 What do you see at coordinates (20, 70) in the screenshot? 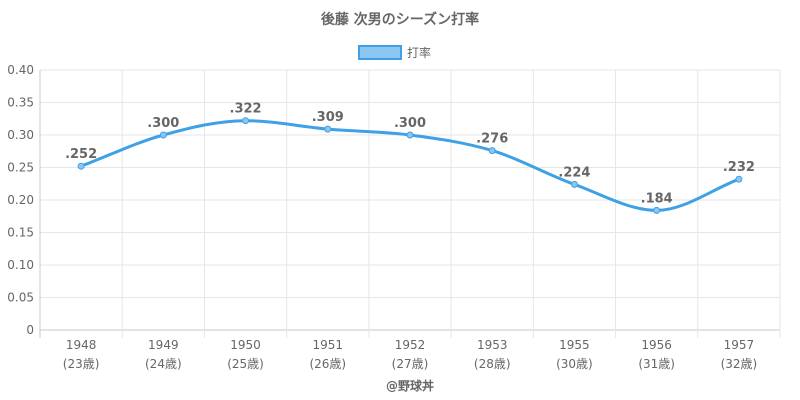
I see `y-tick-label: 0.40` at bounding box center [20, 70].